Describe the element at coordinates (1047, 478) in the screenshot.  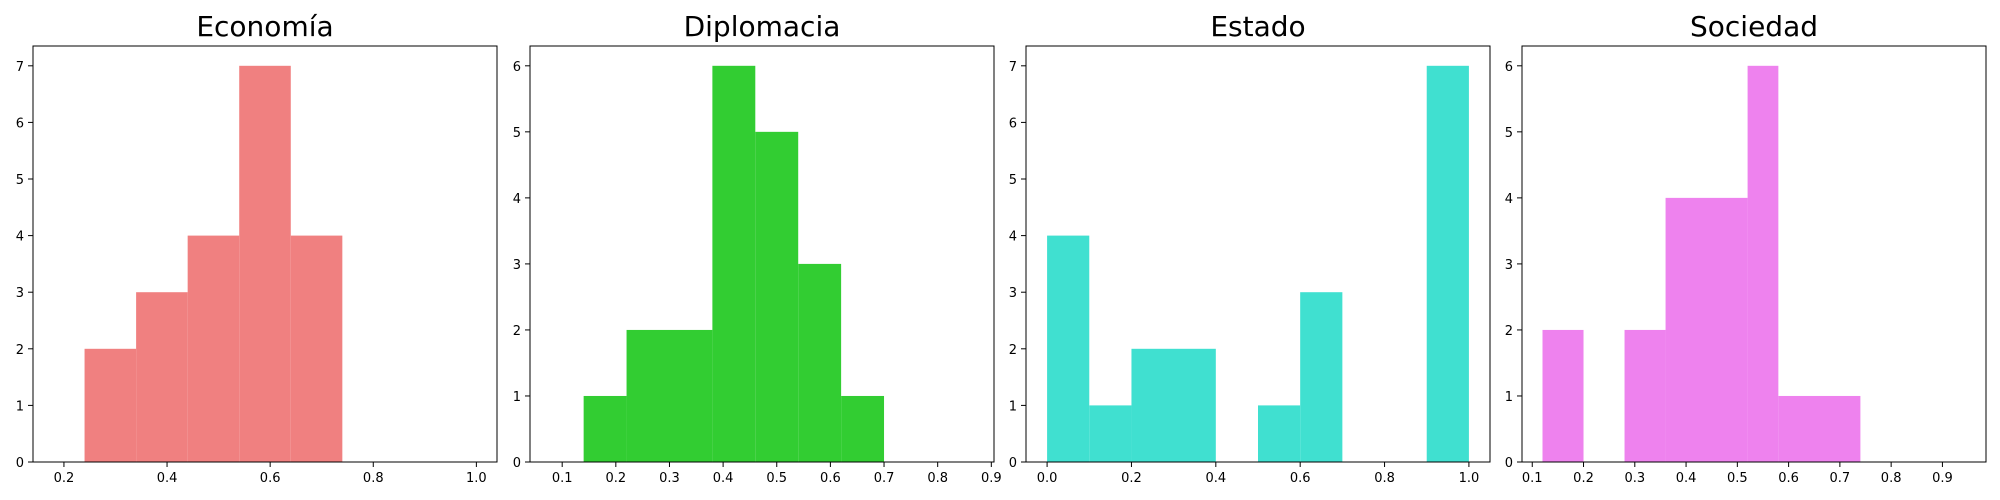
I see `x-tick-label: 0.0` at that location.